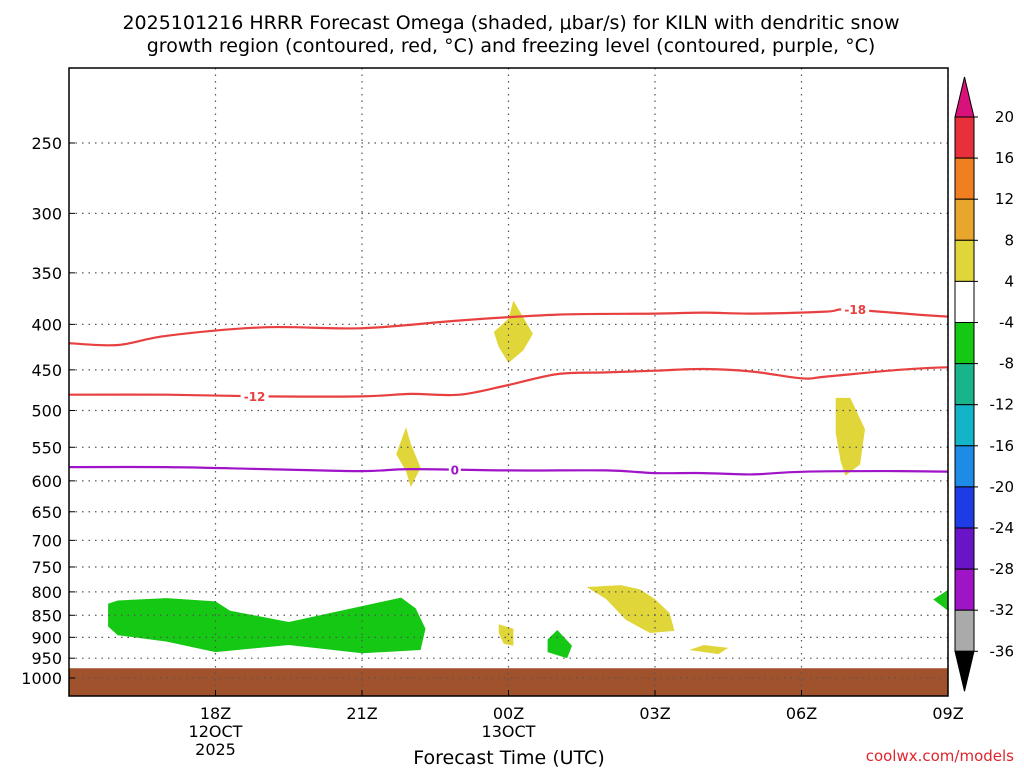  Describe the element at coordinates (1002, 528) in the screenshot. I see `colorbar-label: -24` at that location.